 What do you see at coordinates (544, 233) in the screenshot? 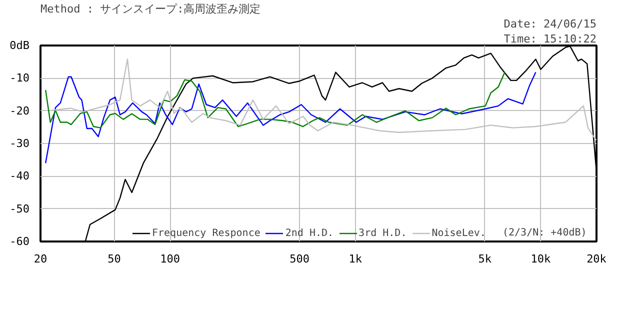
I see `annotation: (2/3/N: +40dB)` at bounding box center [544, 233].